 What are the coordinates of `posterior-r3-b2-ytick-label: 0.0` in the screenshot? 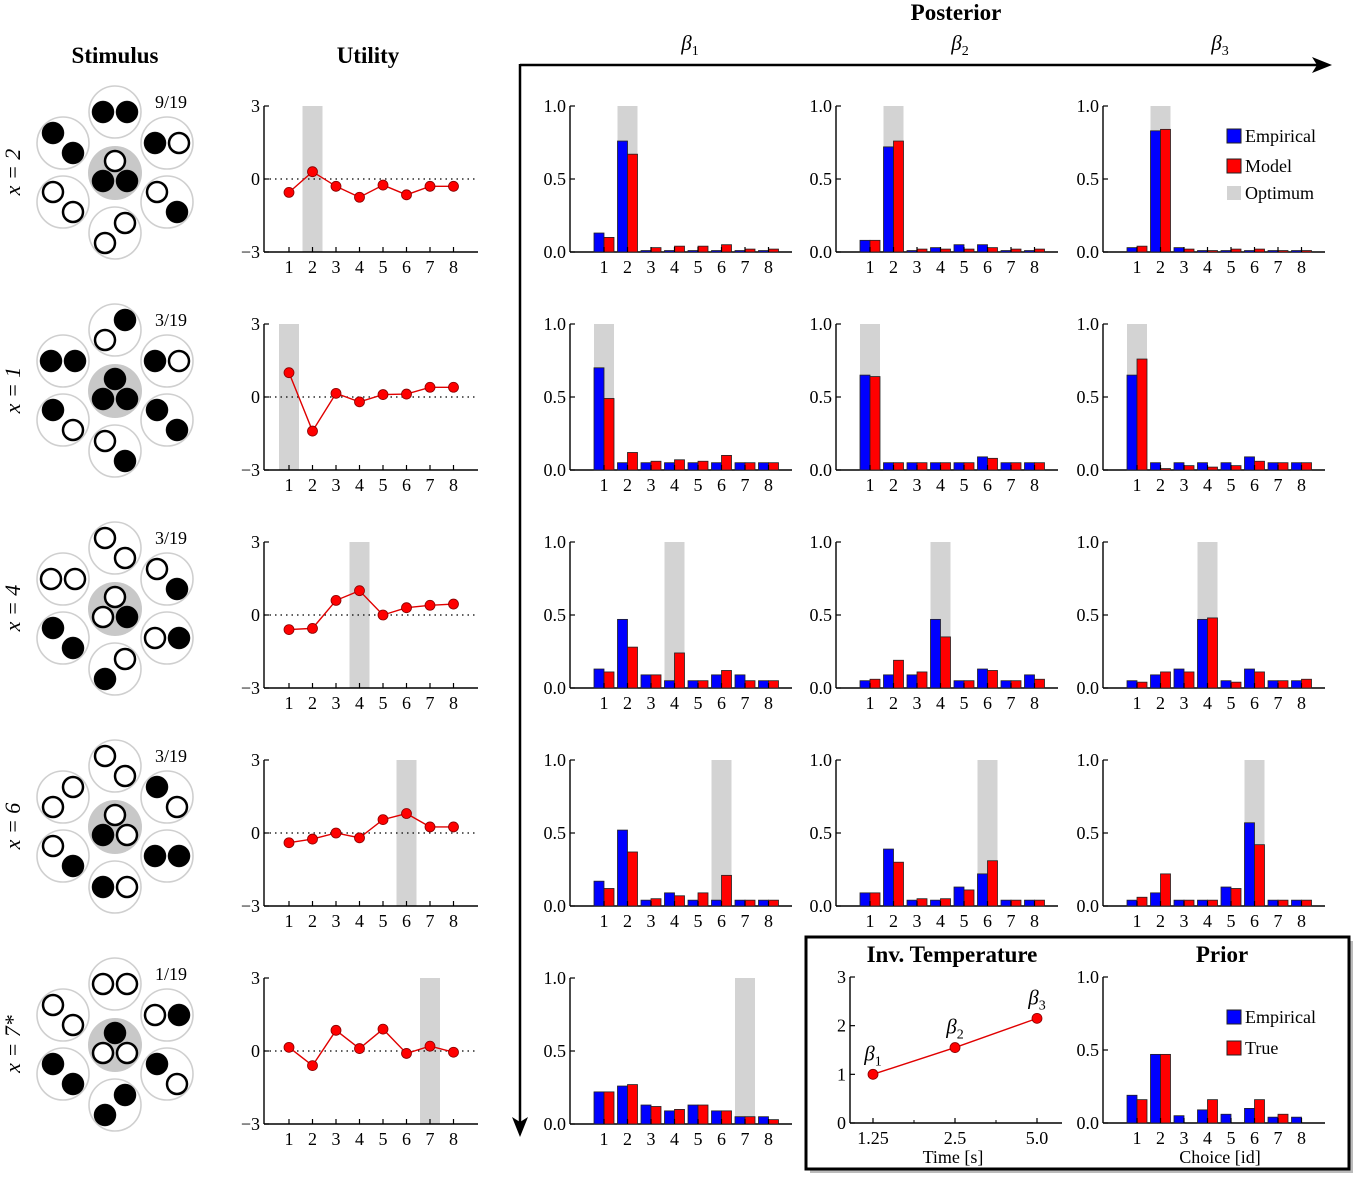 It's located at (821, 688).